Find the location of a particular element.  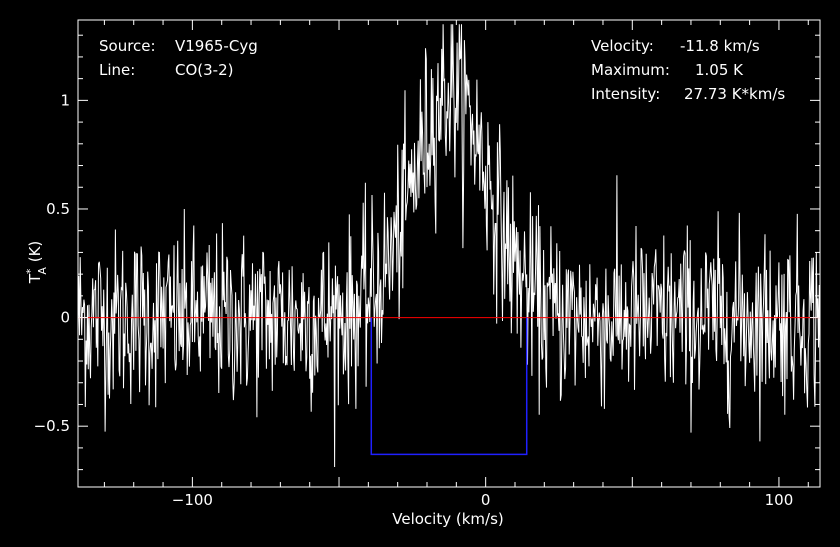

y-axis-label-unit-text: (K) is located at coordinates (35, 252).